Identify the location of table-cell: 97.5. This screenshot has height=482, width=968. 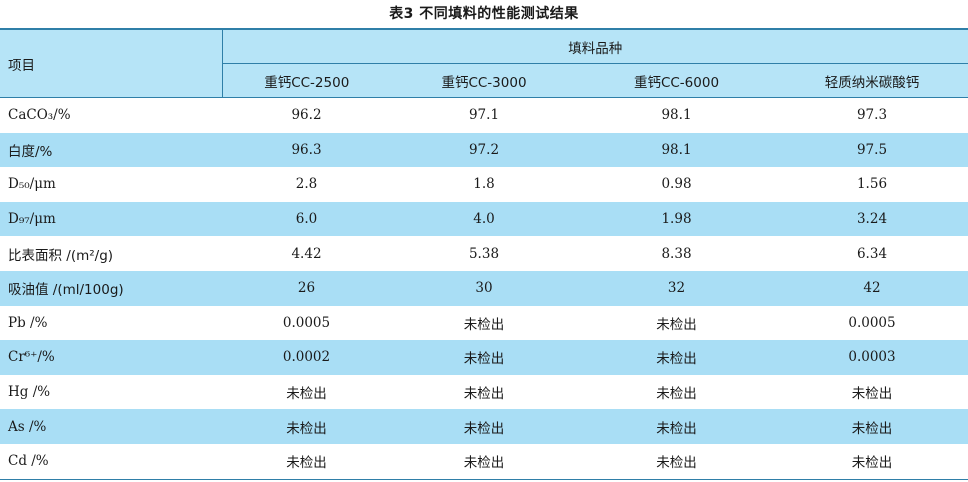
(872, 149).